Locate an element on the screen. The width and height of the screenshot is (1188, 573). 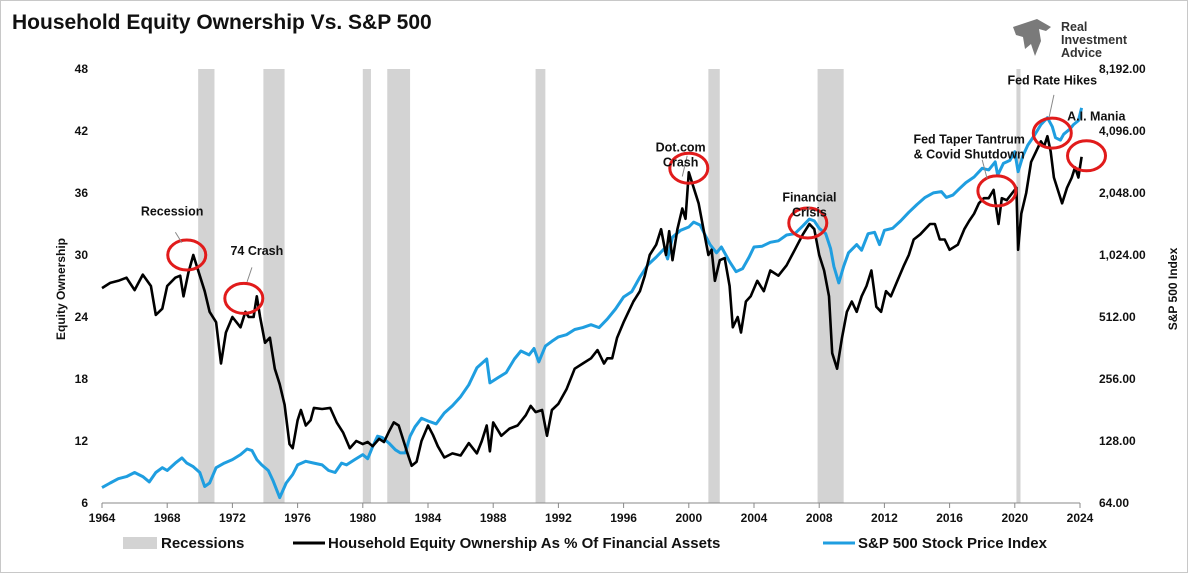
y-left-tick-label: 12 is located at coordinates (82, 441).